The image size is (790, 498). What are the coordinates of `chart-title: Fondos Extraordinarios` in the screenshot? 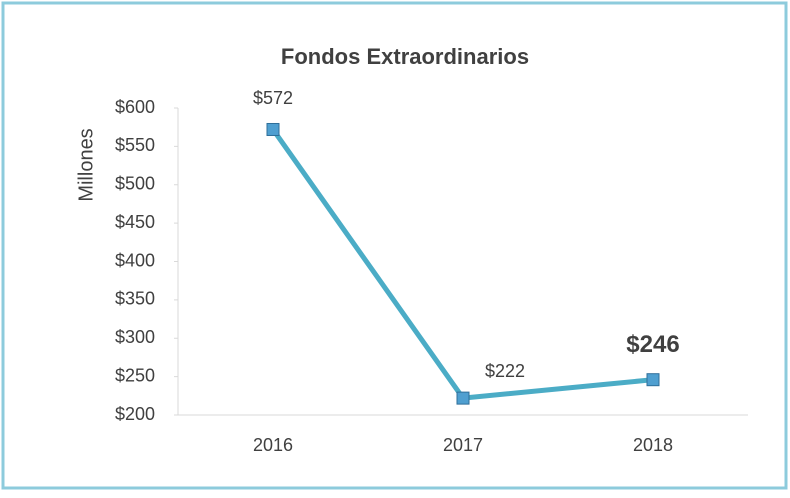 It's located at (405, 56).